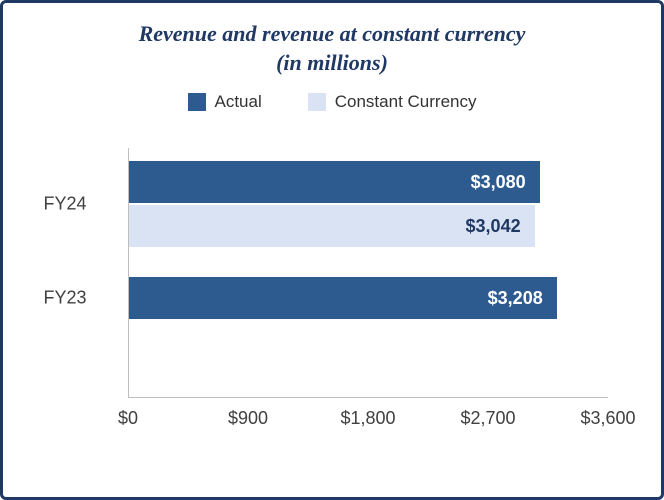 The image size is (664, 500). What do you see at coordinates (332, 33) in the screenshot?
I see `chart-title-line1: Revenue and revenue at constant currency` at bounding box center [332, 33].